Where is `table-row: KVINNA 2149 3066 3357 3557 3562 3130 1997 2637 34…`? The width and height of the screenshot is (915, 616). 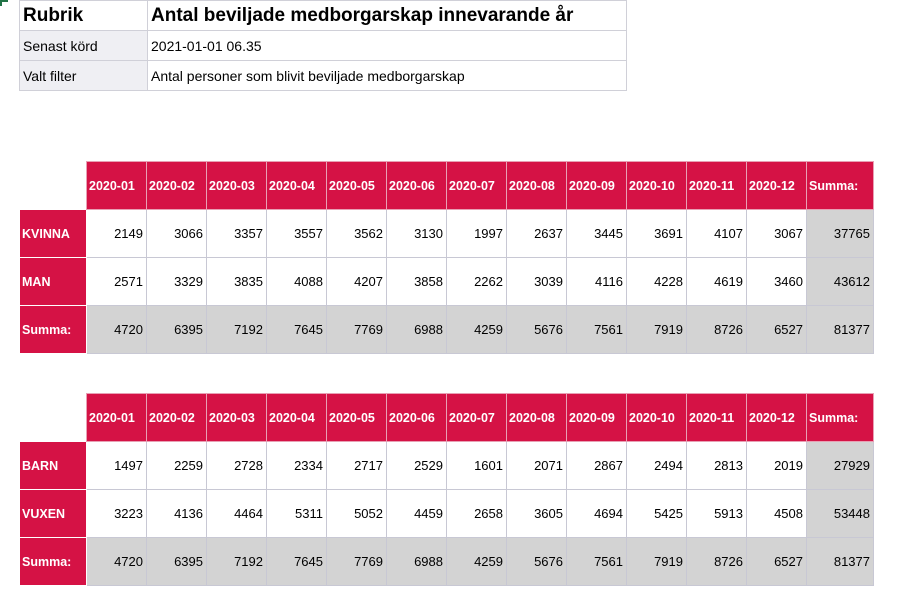
table-row: KVINNA 2149 3066 3357 3557 3562 3130 1997 2637 34… is located at coordinates (446, 233).